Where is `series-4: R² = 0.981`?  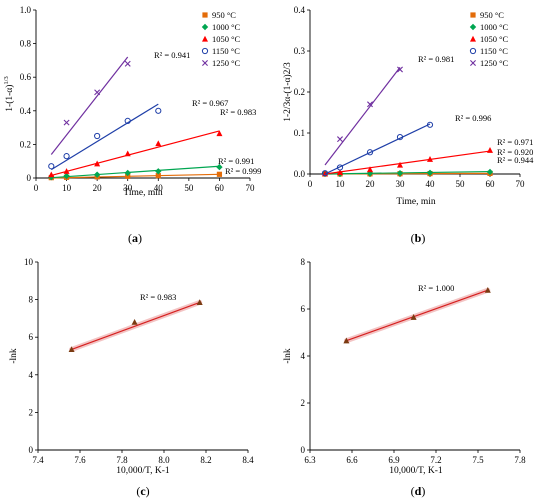
series-4: R² = 0.981 is located at coordinates (389, 110).